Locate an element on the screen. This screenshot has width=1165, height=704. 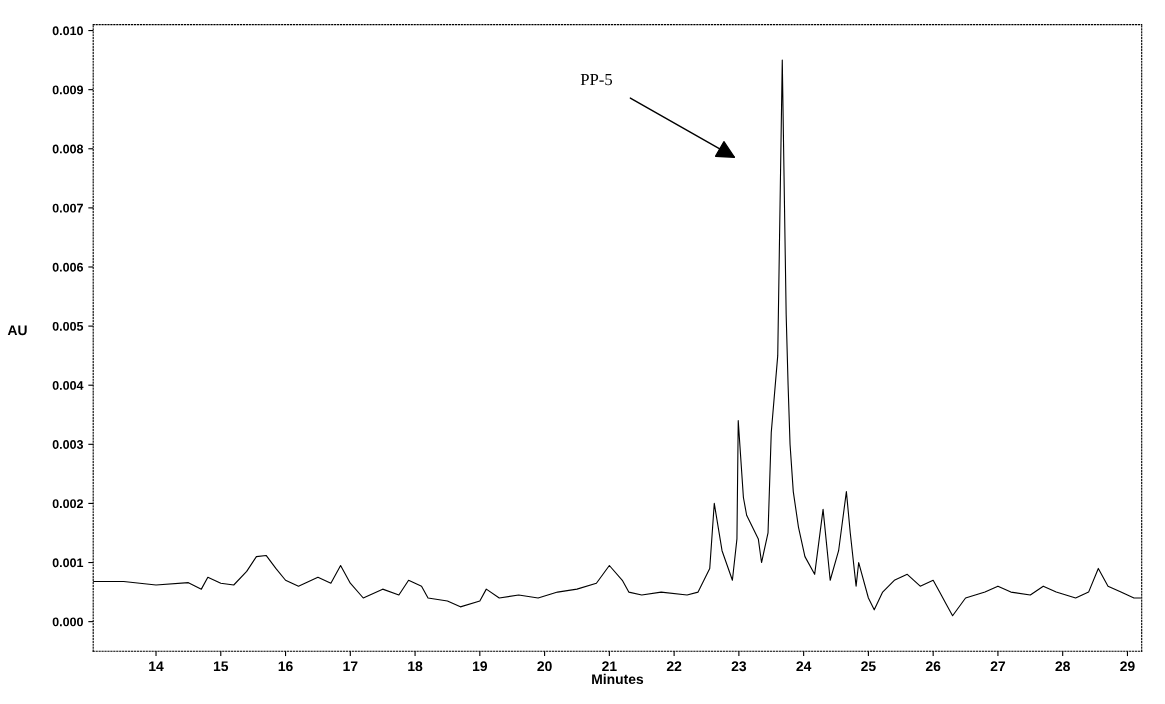
y-tick-label: 0.001 is located at coordinates (68, 563).